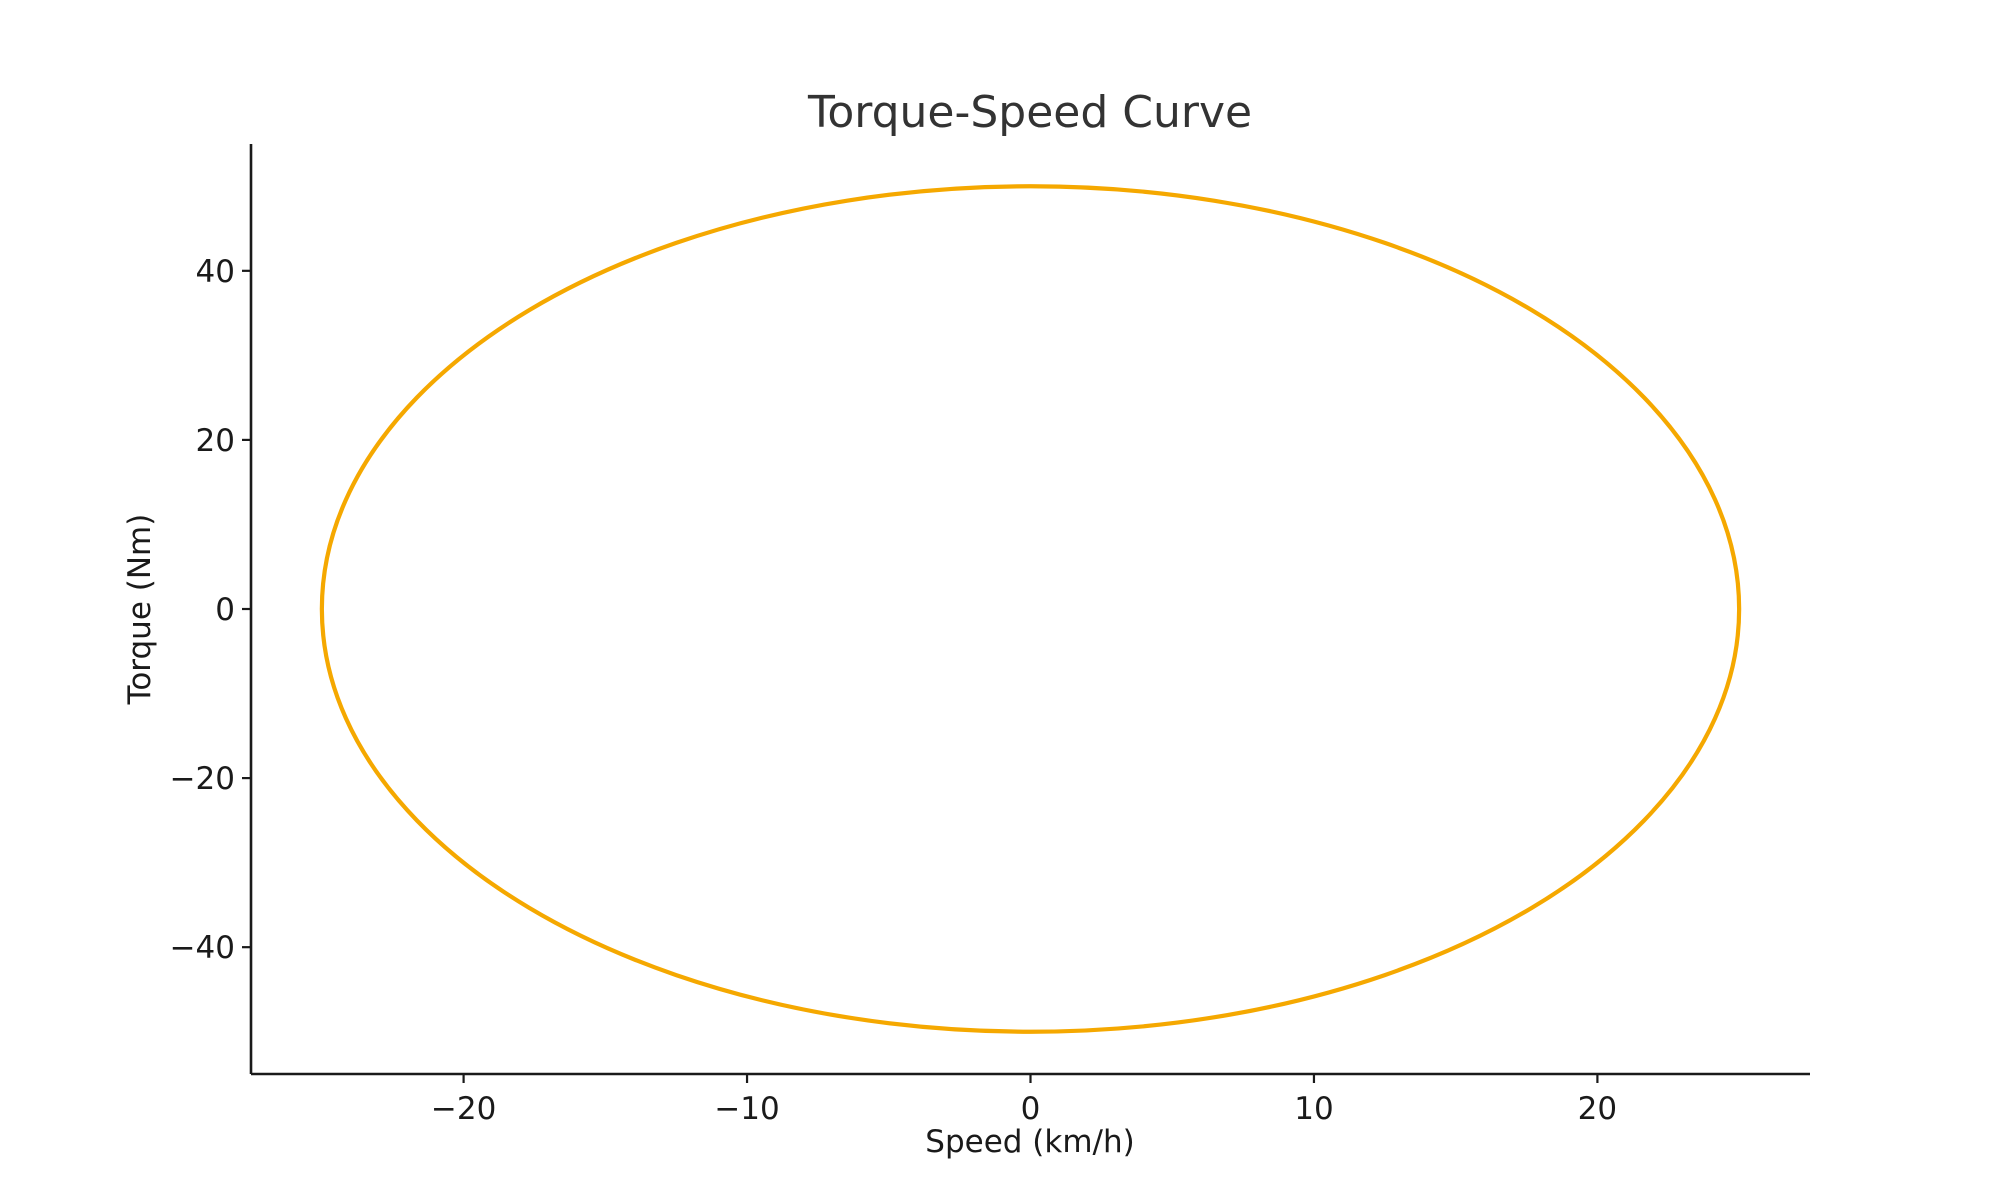 This screenshot has height=1200, width=2000. Describe the element at coordinates (225, 610) in the screenshot. I see `y-tick-label: 0` at that location.